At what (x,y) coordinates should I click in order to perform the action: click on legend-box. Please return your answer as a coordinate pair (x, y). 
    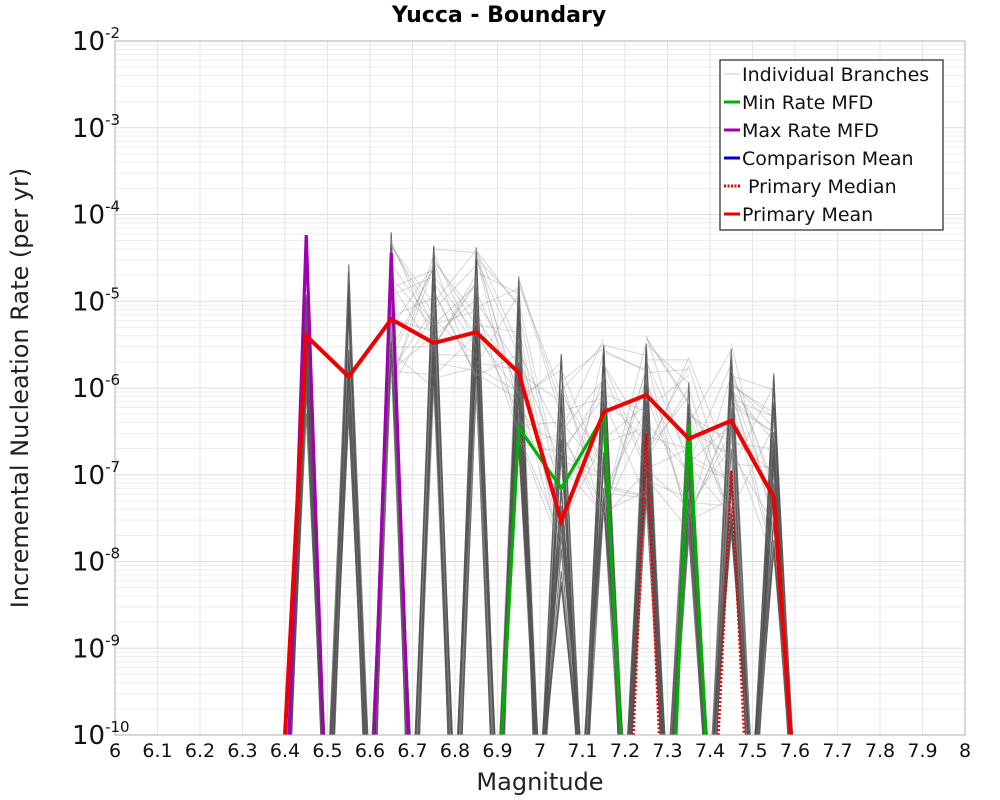
    Looking at the image, I should click on (831, 145).